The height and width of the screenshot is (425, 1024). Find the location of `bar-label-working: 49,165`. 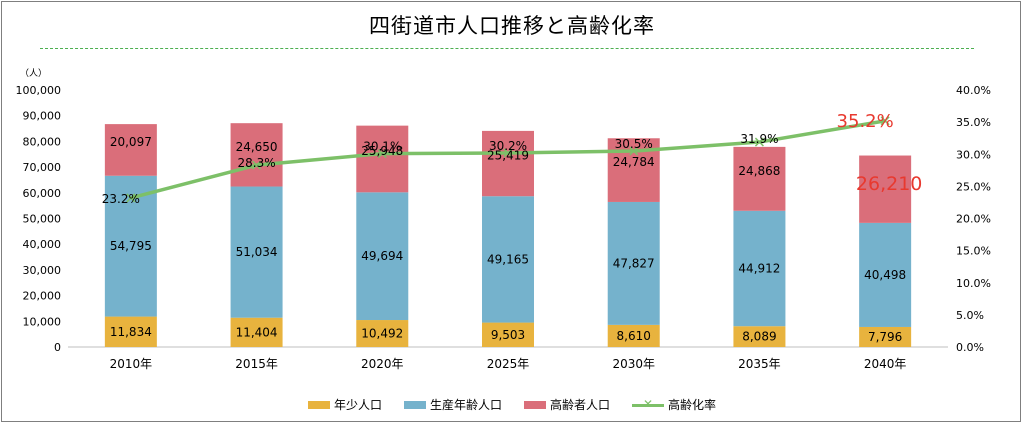

bar-label-working: 49,165 is located at coordinates (508, 259).